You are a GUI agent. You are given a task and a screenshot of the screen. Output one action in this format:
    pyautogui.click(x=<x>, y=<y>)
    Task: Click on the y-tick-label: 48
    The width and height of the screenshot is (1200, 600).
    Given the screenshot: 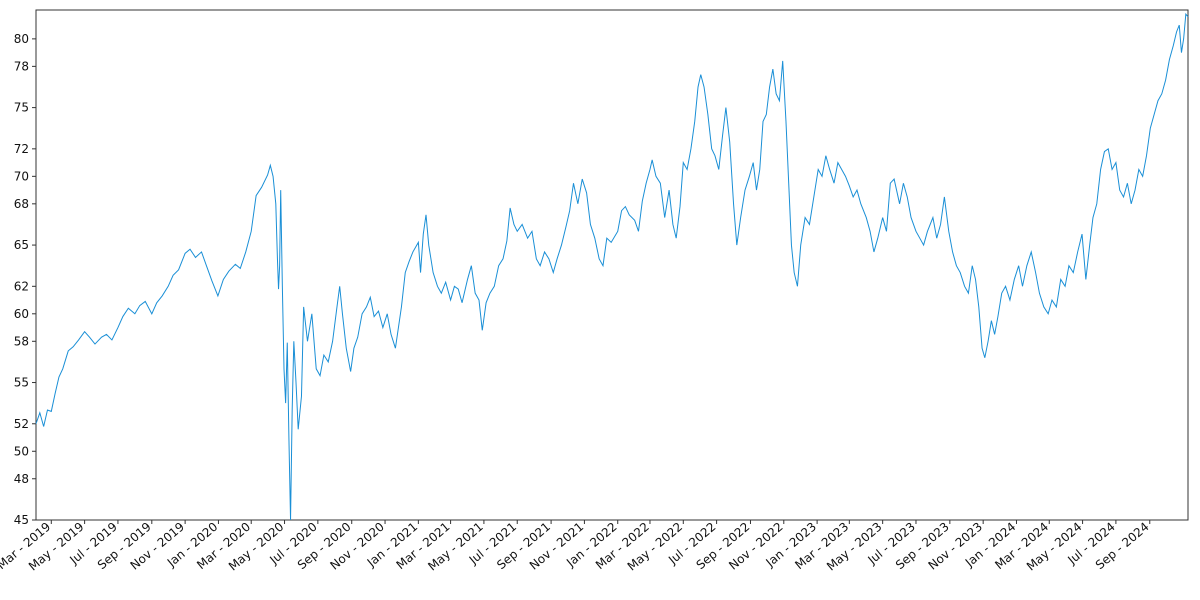 What is the action you would take?
    pyautogui.click(x=21, y=479)
    